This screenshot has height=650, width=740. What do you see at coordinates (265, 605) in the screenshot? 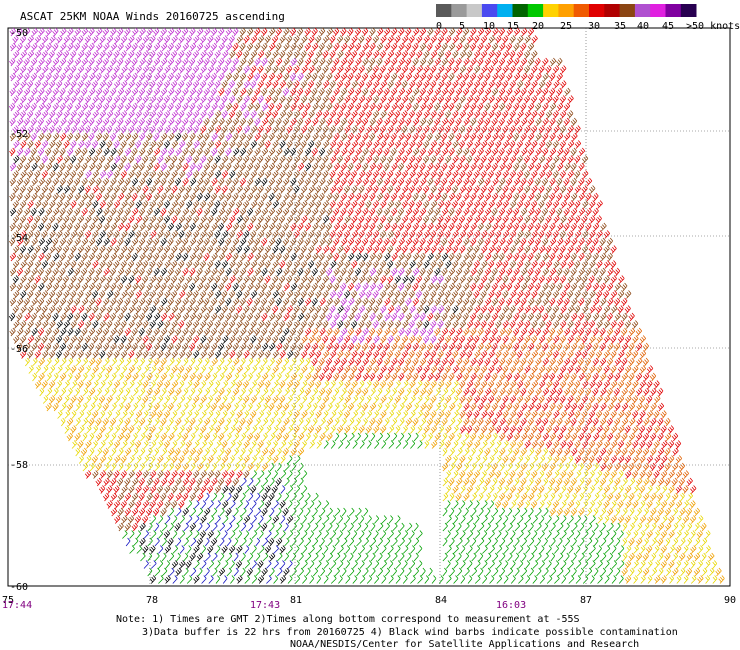
I see `time-label-2: 17:43` at bounding box center [265, 605].